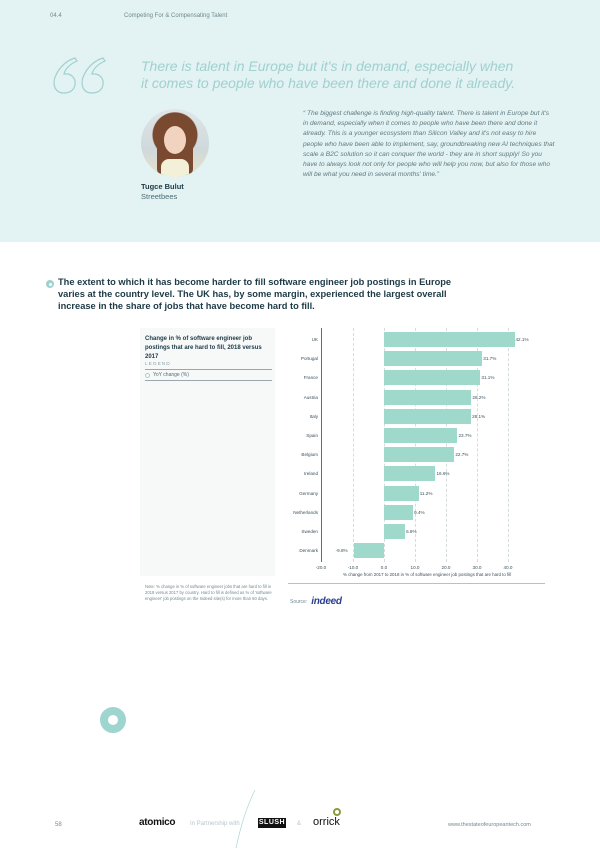  I want to click on x-tick-label: 40.0, so click(508, 567).